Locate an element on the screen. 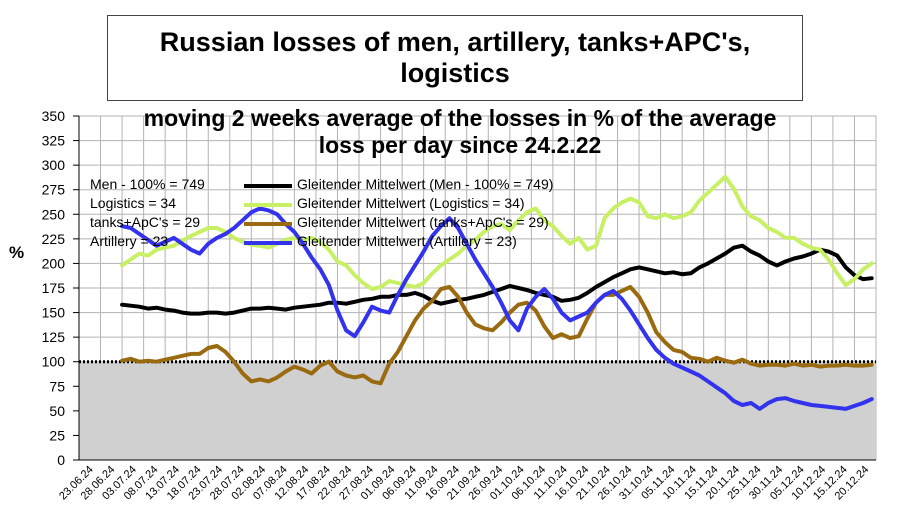  y-tick-label: 0 is located at coordinates (61, 460).